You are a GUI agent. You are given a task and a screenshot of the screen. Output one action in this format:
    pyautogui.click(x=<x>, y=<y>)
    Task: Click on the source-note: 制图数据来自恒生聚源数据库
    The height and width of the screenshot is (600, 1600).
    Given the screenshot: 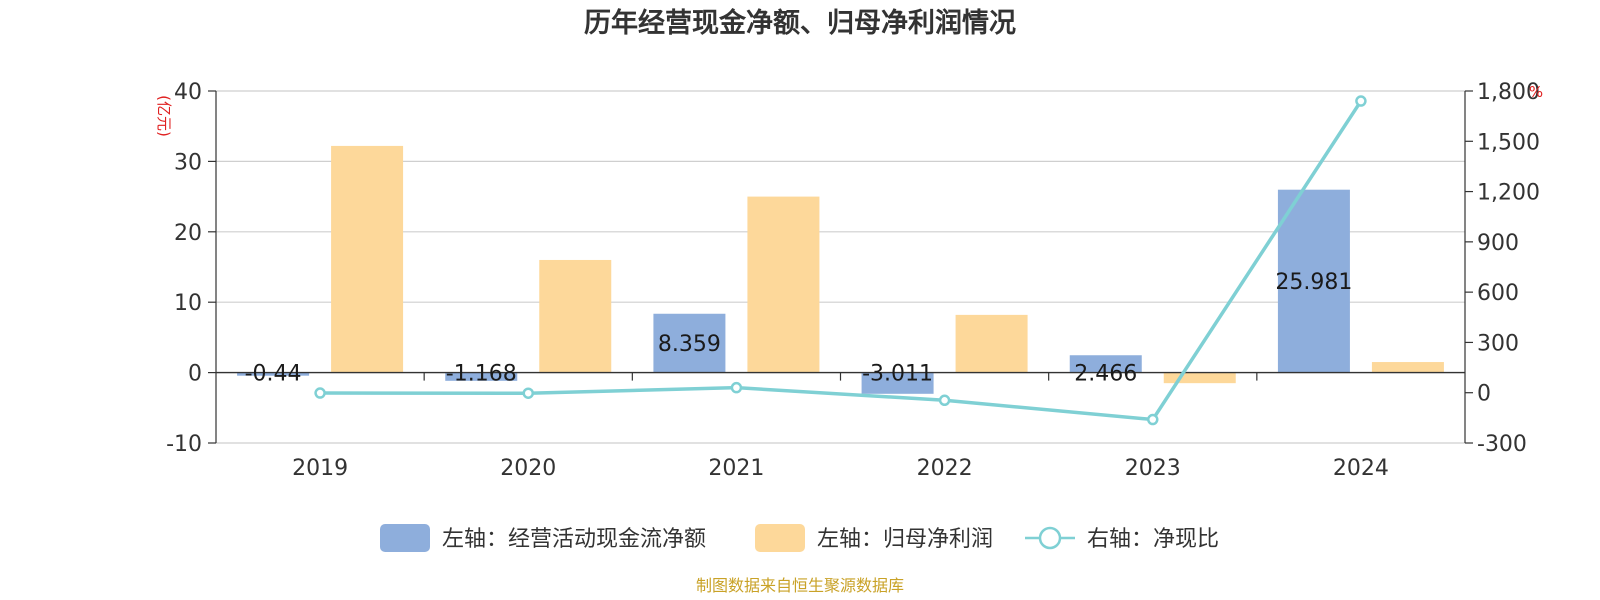 What is the action you would take?
    pyautogui.click(x=800, y=585)
    